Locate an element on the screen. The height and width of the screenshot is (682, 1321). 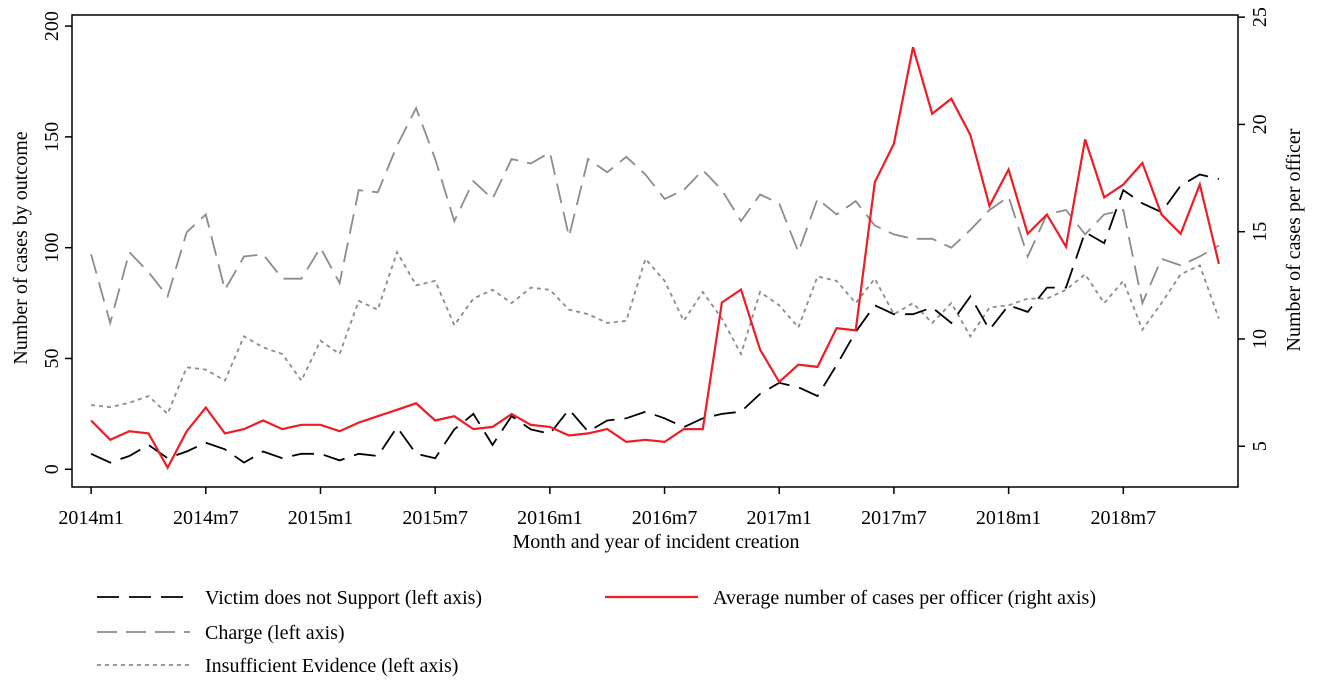
legend-label: Victim does not Support (left axis) is located at coordinates (343, 598).